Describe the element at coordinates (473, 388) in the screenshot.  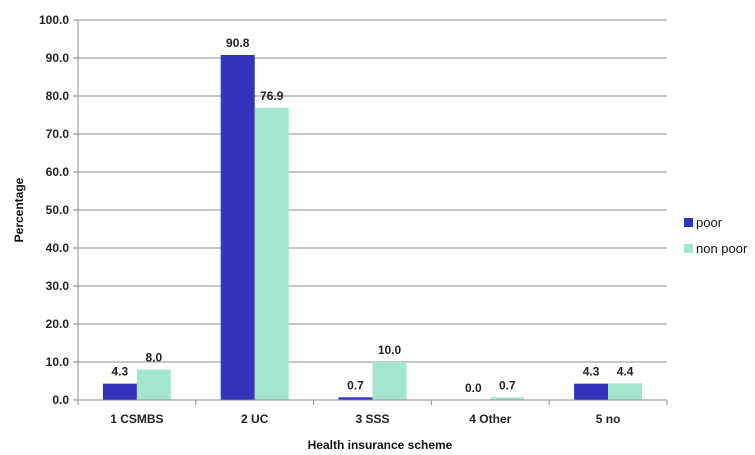
I see `data-label: 0.0` at that location.